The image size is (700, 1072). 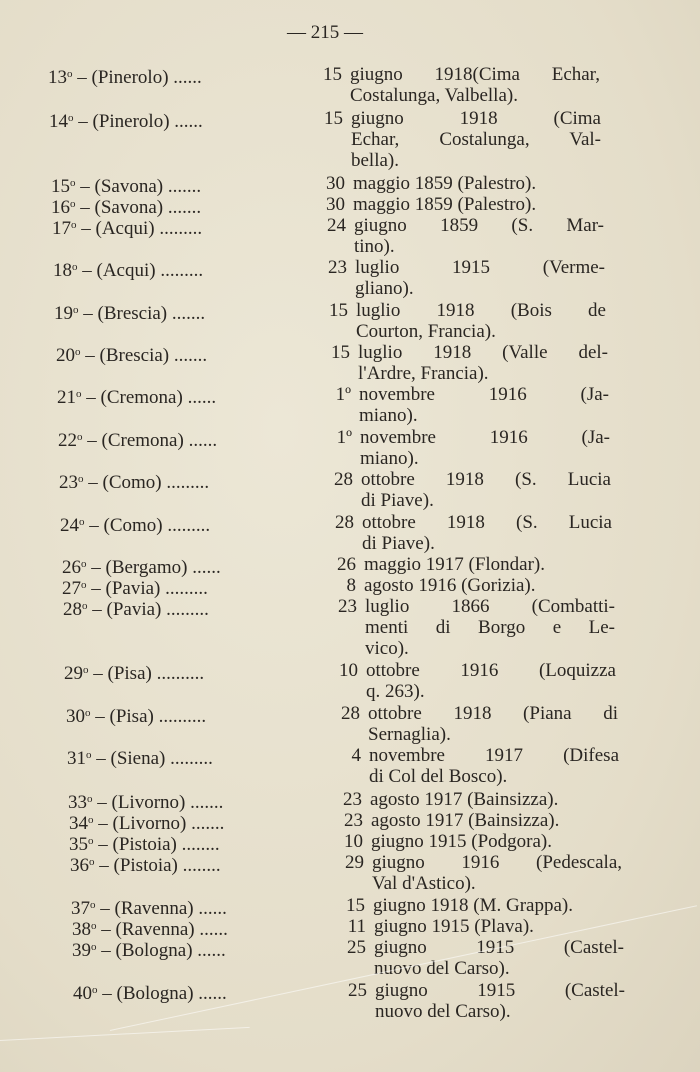 I want to click on description-line: maggio 1917 (Flondar)., so click(x=455, y=564).